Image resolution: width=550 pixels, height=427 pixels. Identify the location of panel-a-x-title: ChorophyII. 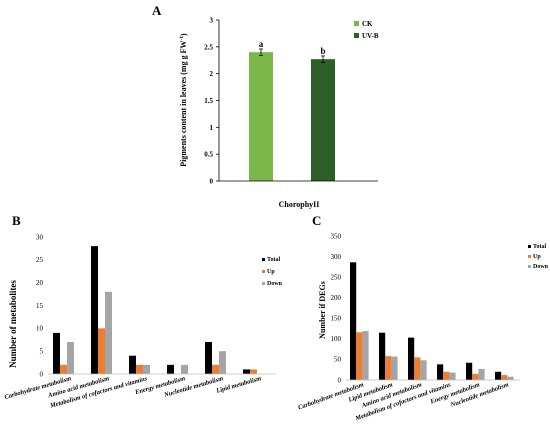
(299, 204).